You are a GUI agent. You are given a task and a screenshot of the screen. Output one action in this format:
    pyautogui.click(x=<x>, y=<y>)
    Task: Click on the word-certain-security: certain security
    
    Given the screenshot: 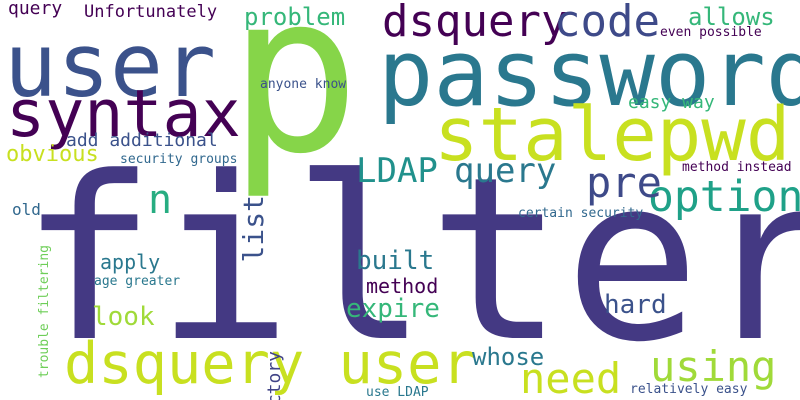 What is the action you would take?
    pyautogui.click(x=580, y=213)
    